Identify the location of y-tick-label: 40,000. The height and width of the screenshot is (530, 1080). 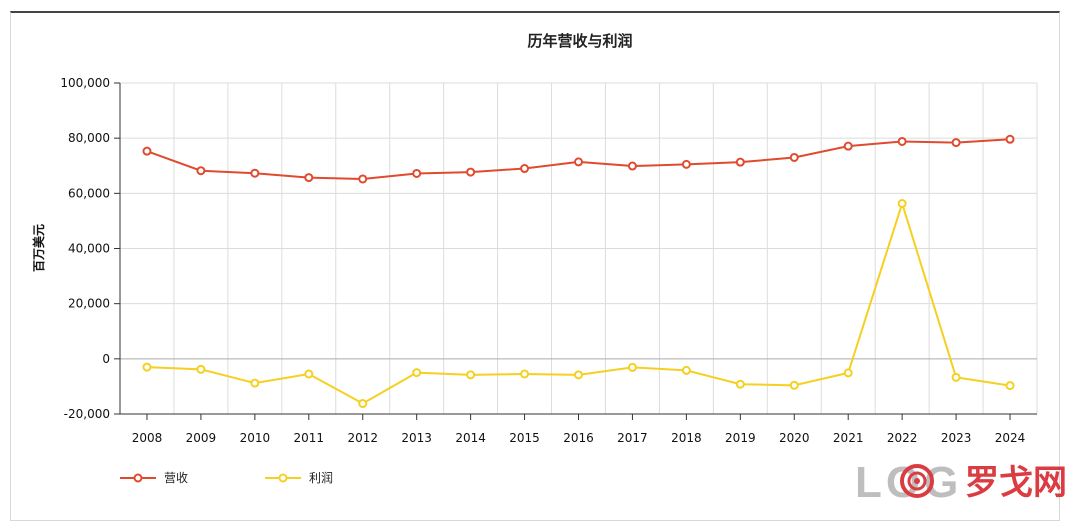
(89, 249).